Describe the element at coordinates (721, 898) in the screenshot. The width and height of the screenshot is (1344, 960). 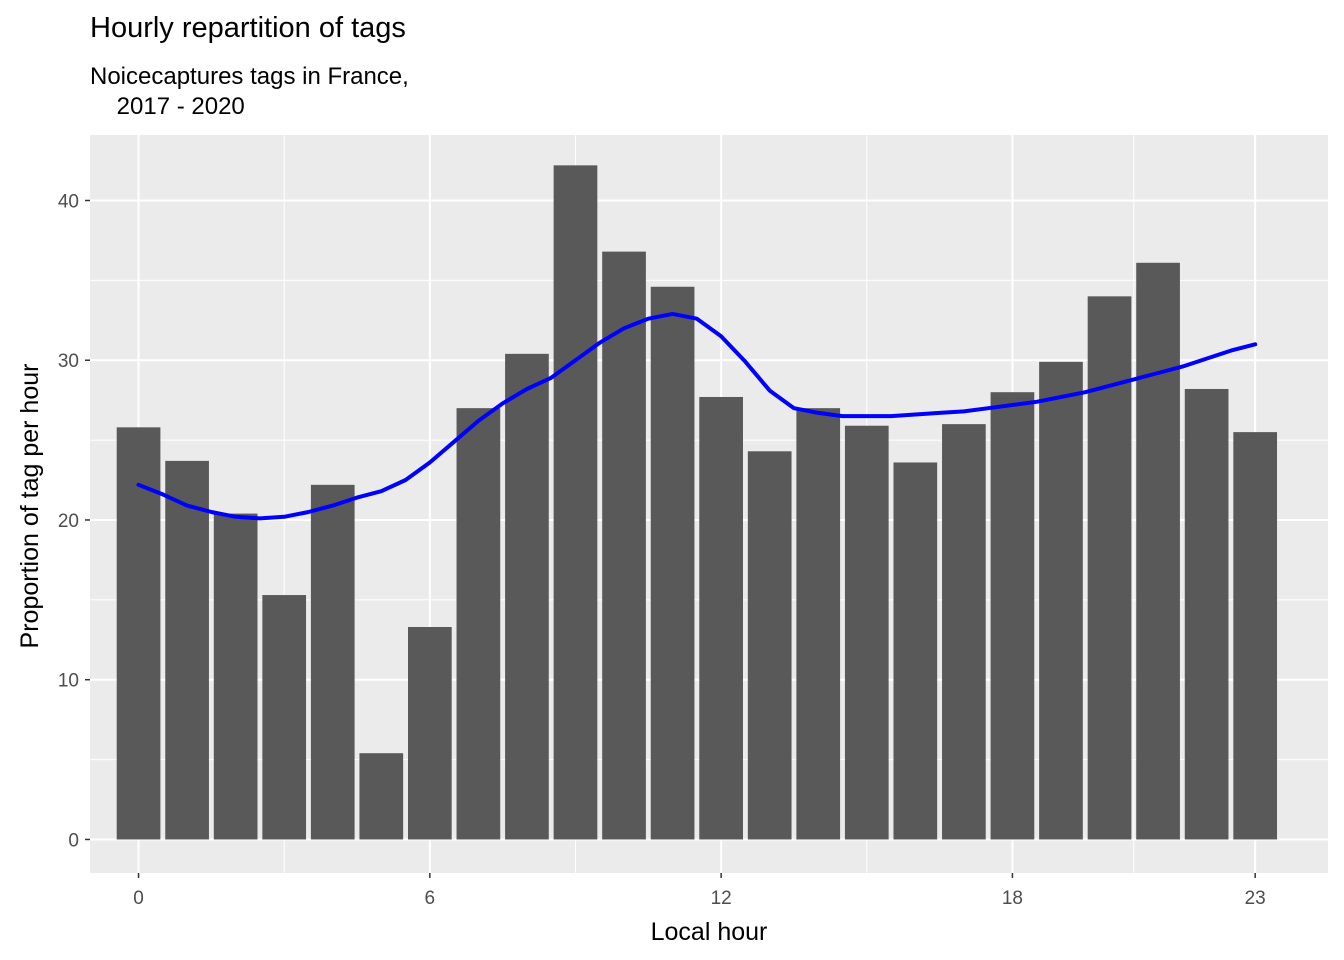
I see `x-tick-label: 12` at that location.